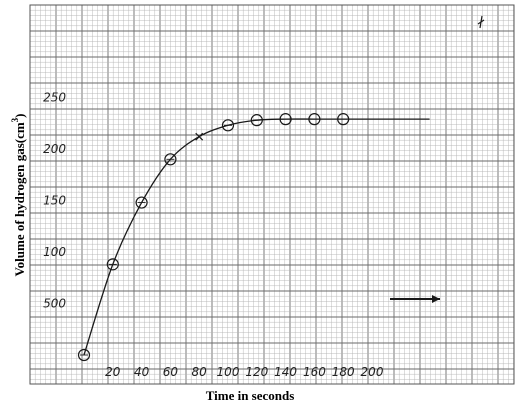  I want to click on y-tick-label: 100, so click(54, 252).